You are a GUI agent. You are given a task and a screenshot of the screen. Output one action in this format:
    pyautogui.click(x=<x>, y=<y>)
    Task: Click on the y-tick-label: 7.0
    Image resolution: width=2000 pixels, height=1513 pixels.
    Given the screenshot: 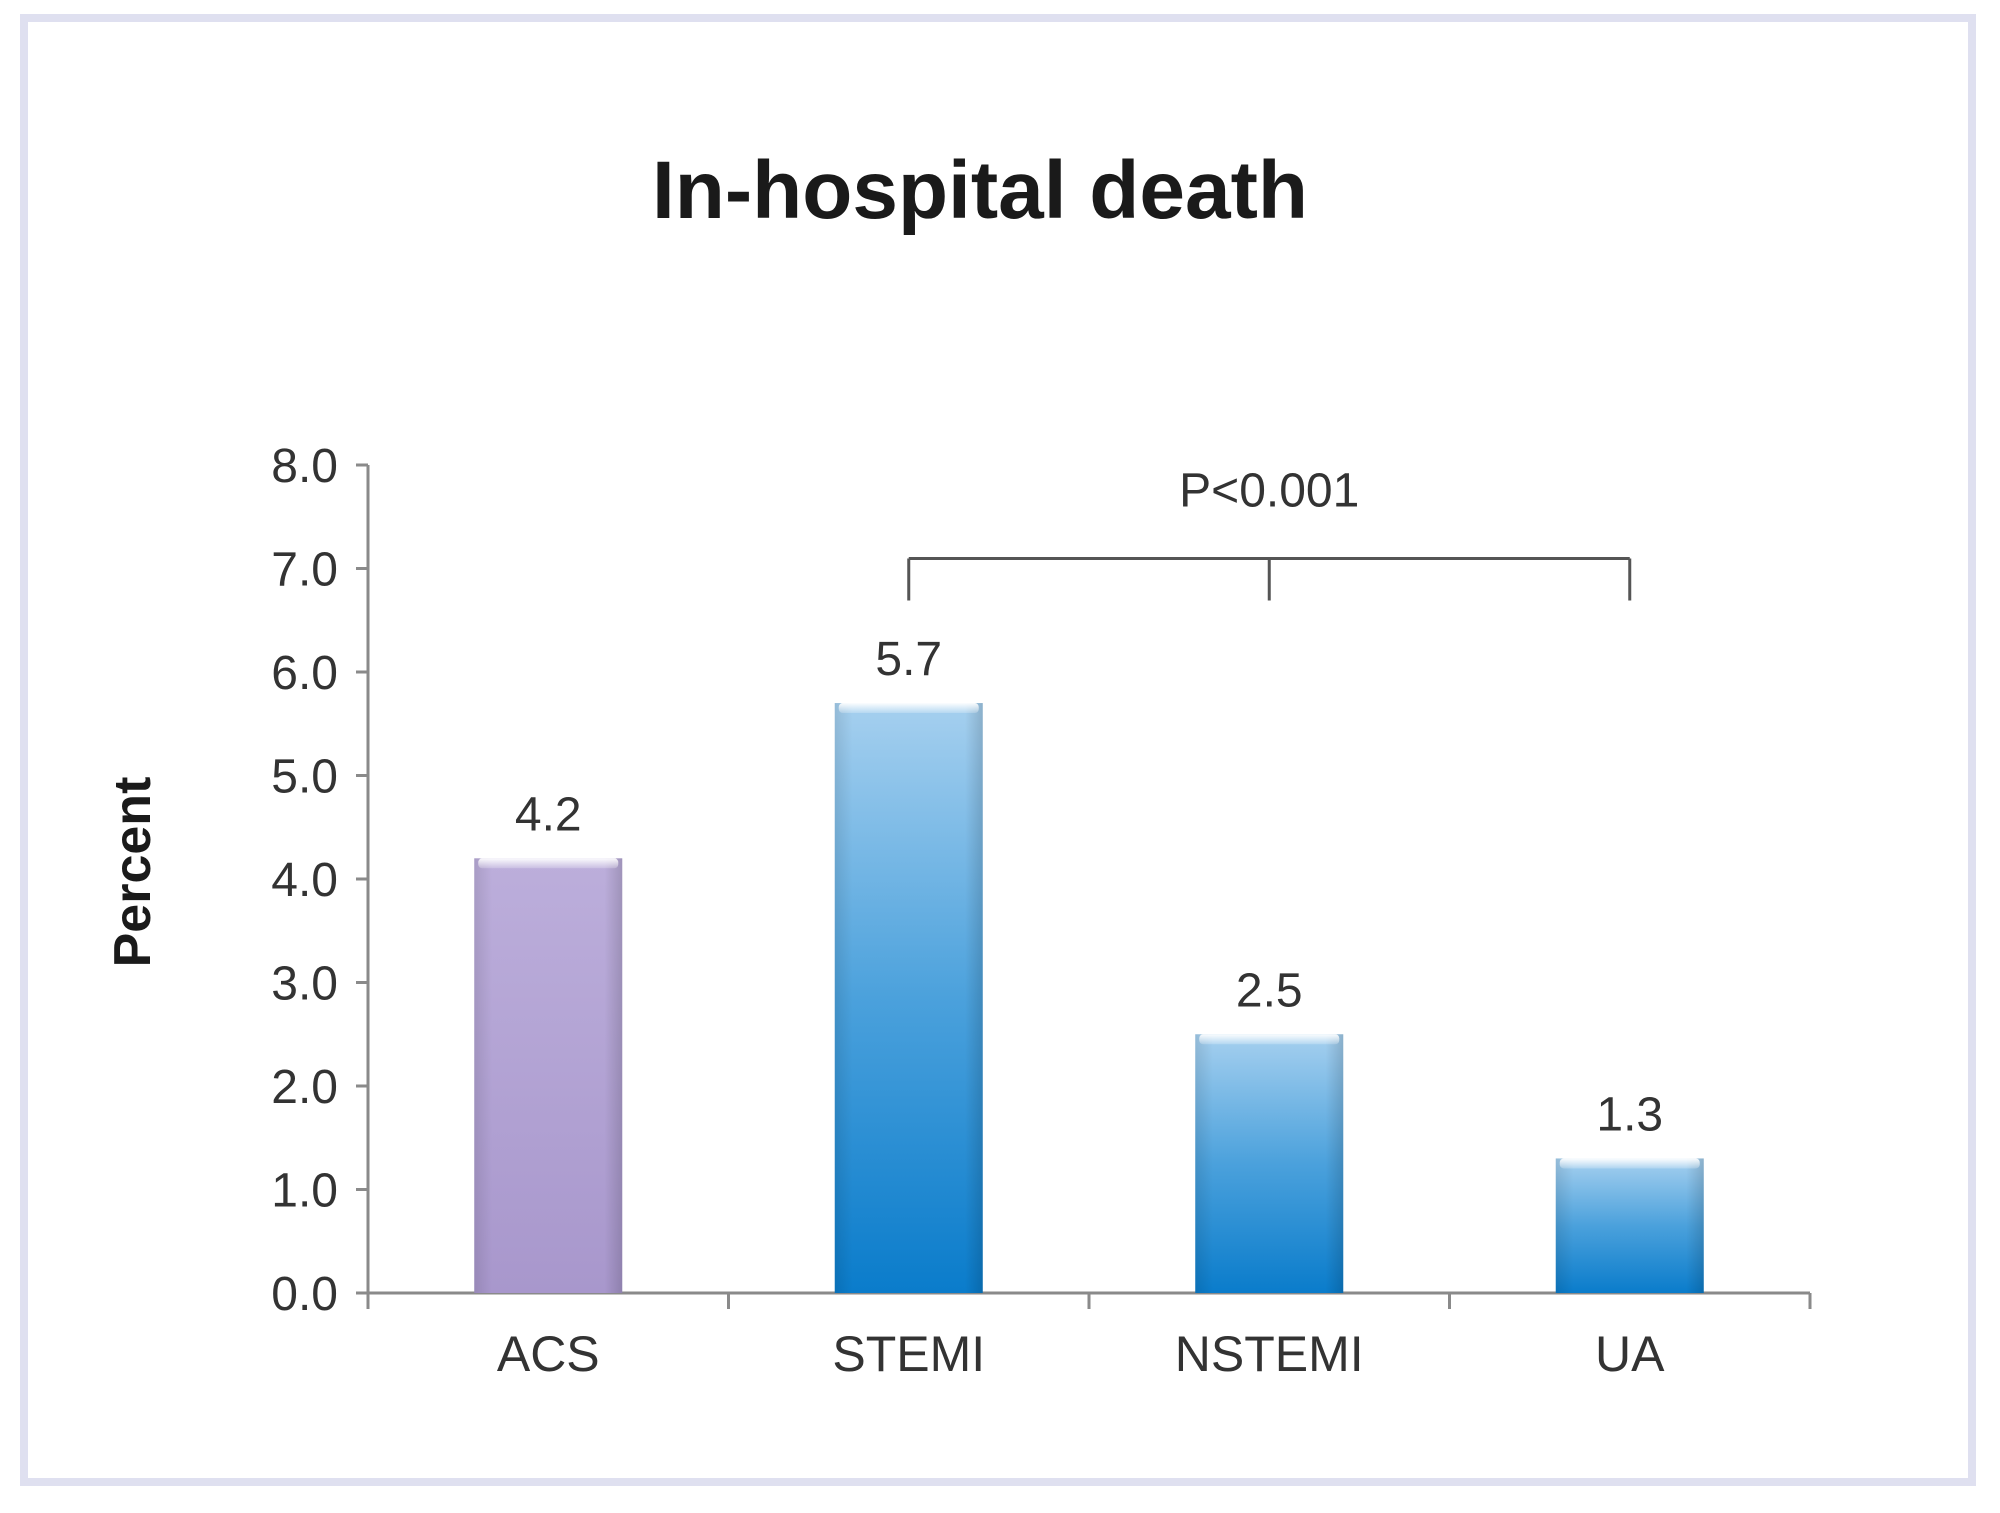 What is the action you would take?
    pyautogui.click(x=304, y=570)
    